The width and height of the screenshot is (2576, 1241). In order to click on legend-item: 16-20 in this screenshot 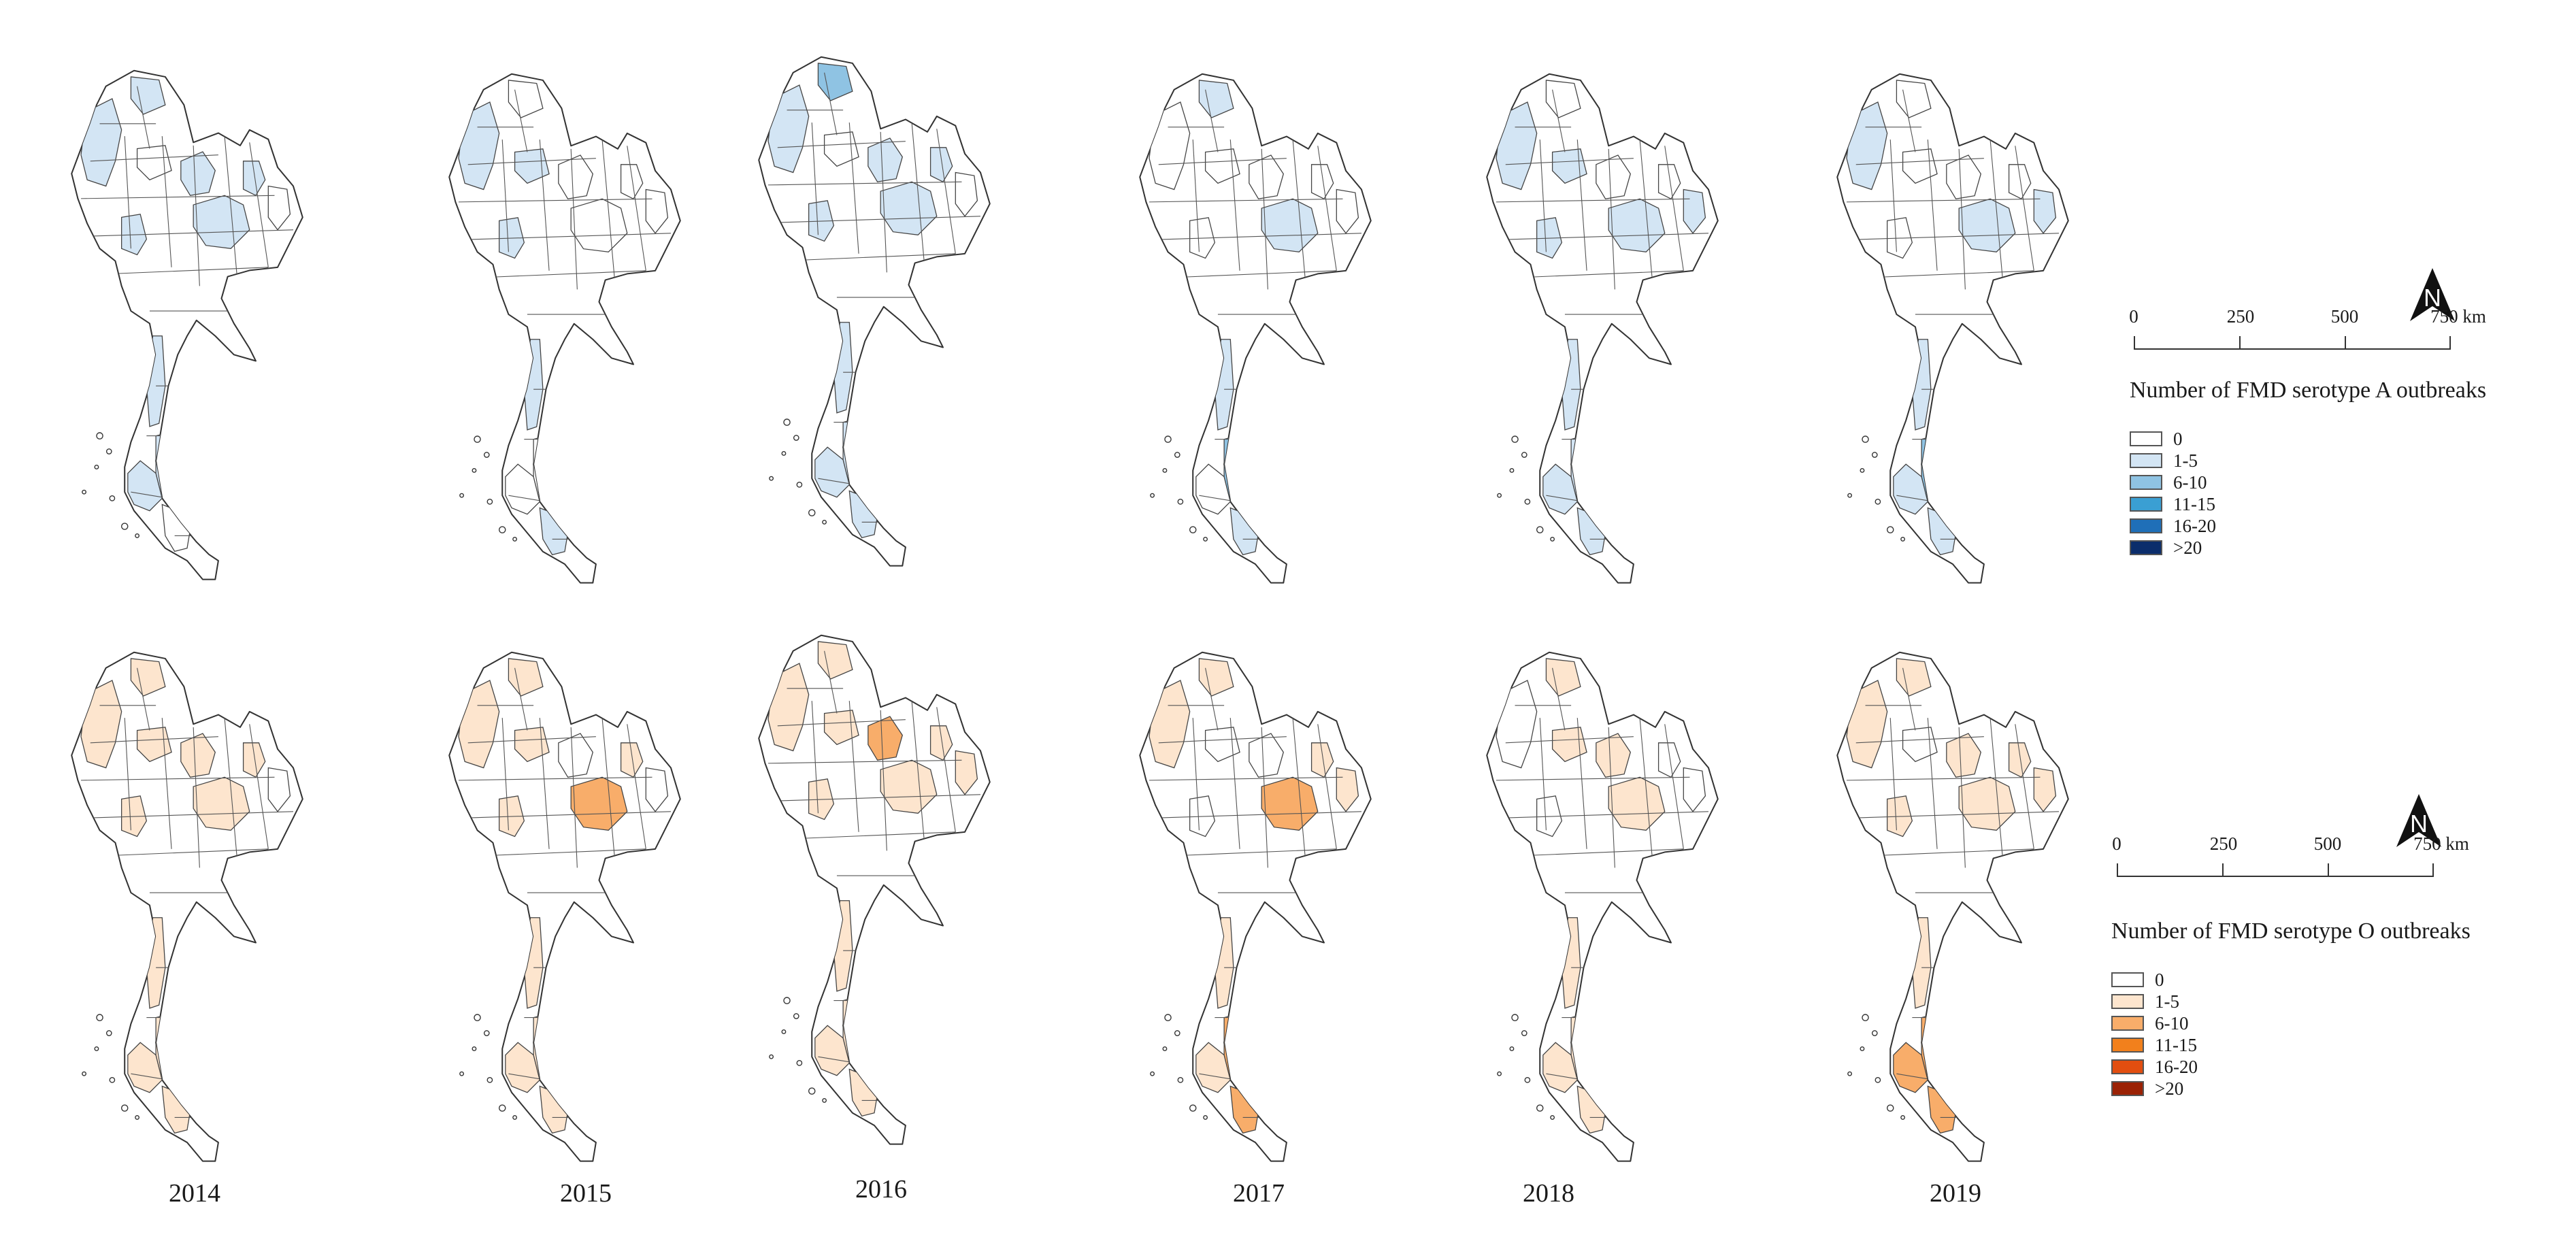, I will do `click(2353, 526)`.